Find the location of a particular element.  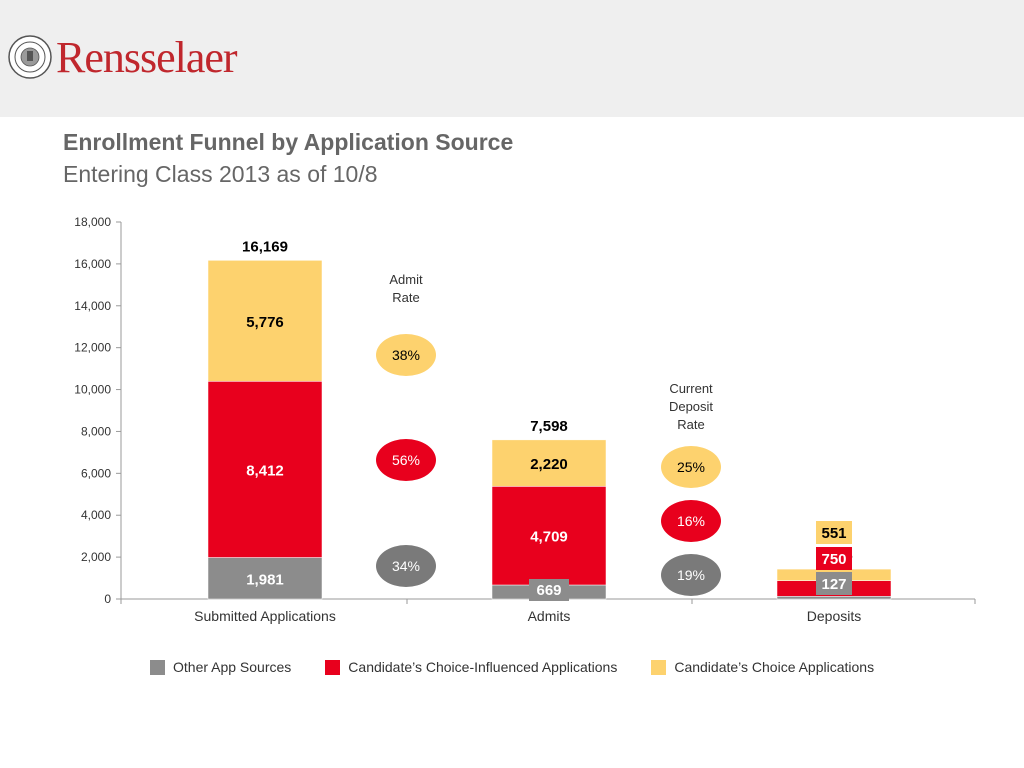

bar-value-label: 4,709 is located at coordinates (549, 537).